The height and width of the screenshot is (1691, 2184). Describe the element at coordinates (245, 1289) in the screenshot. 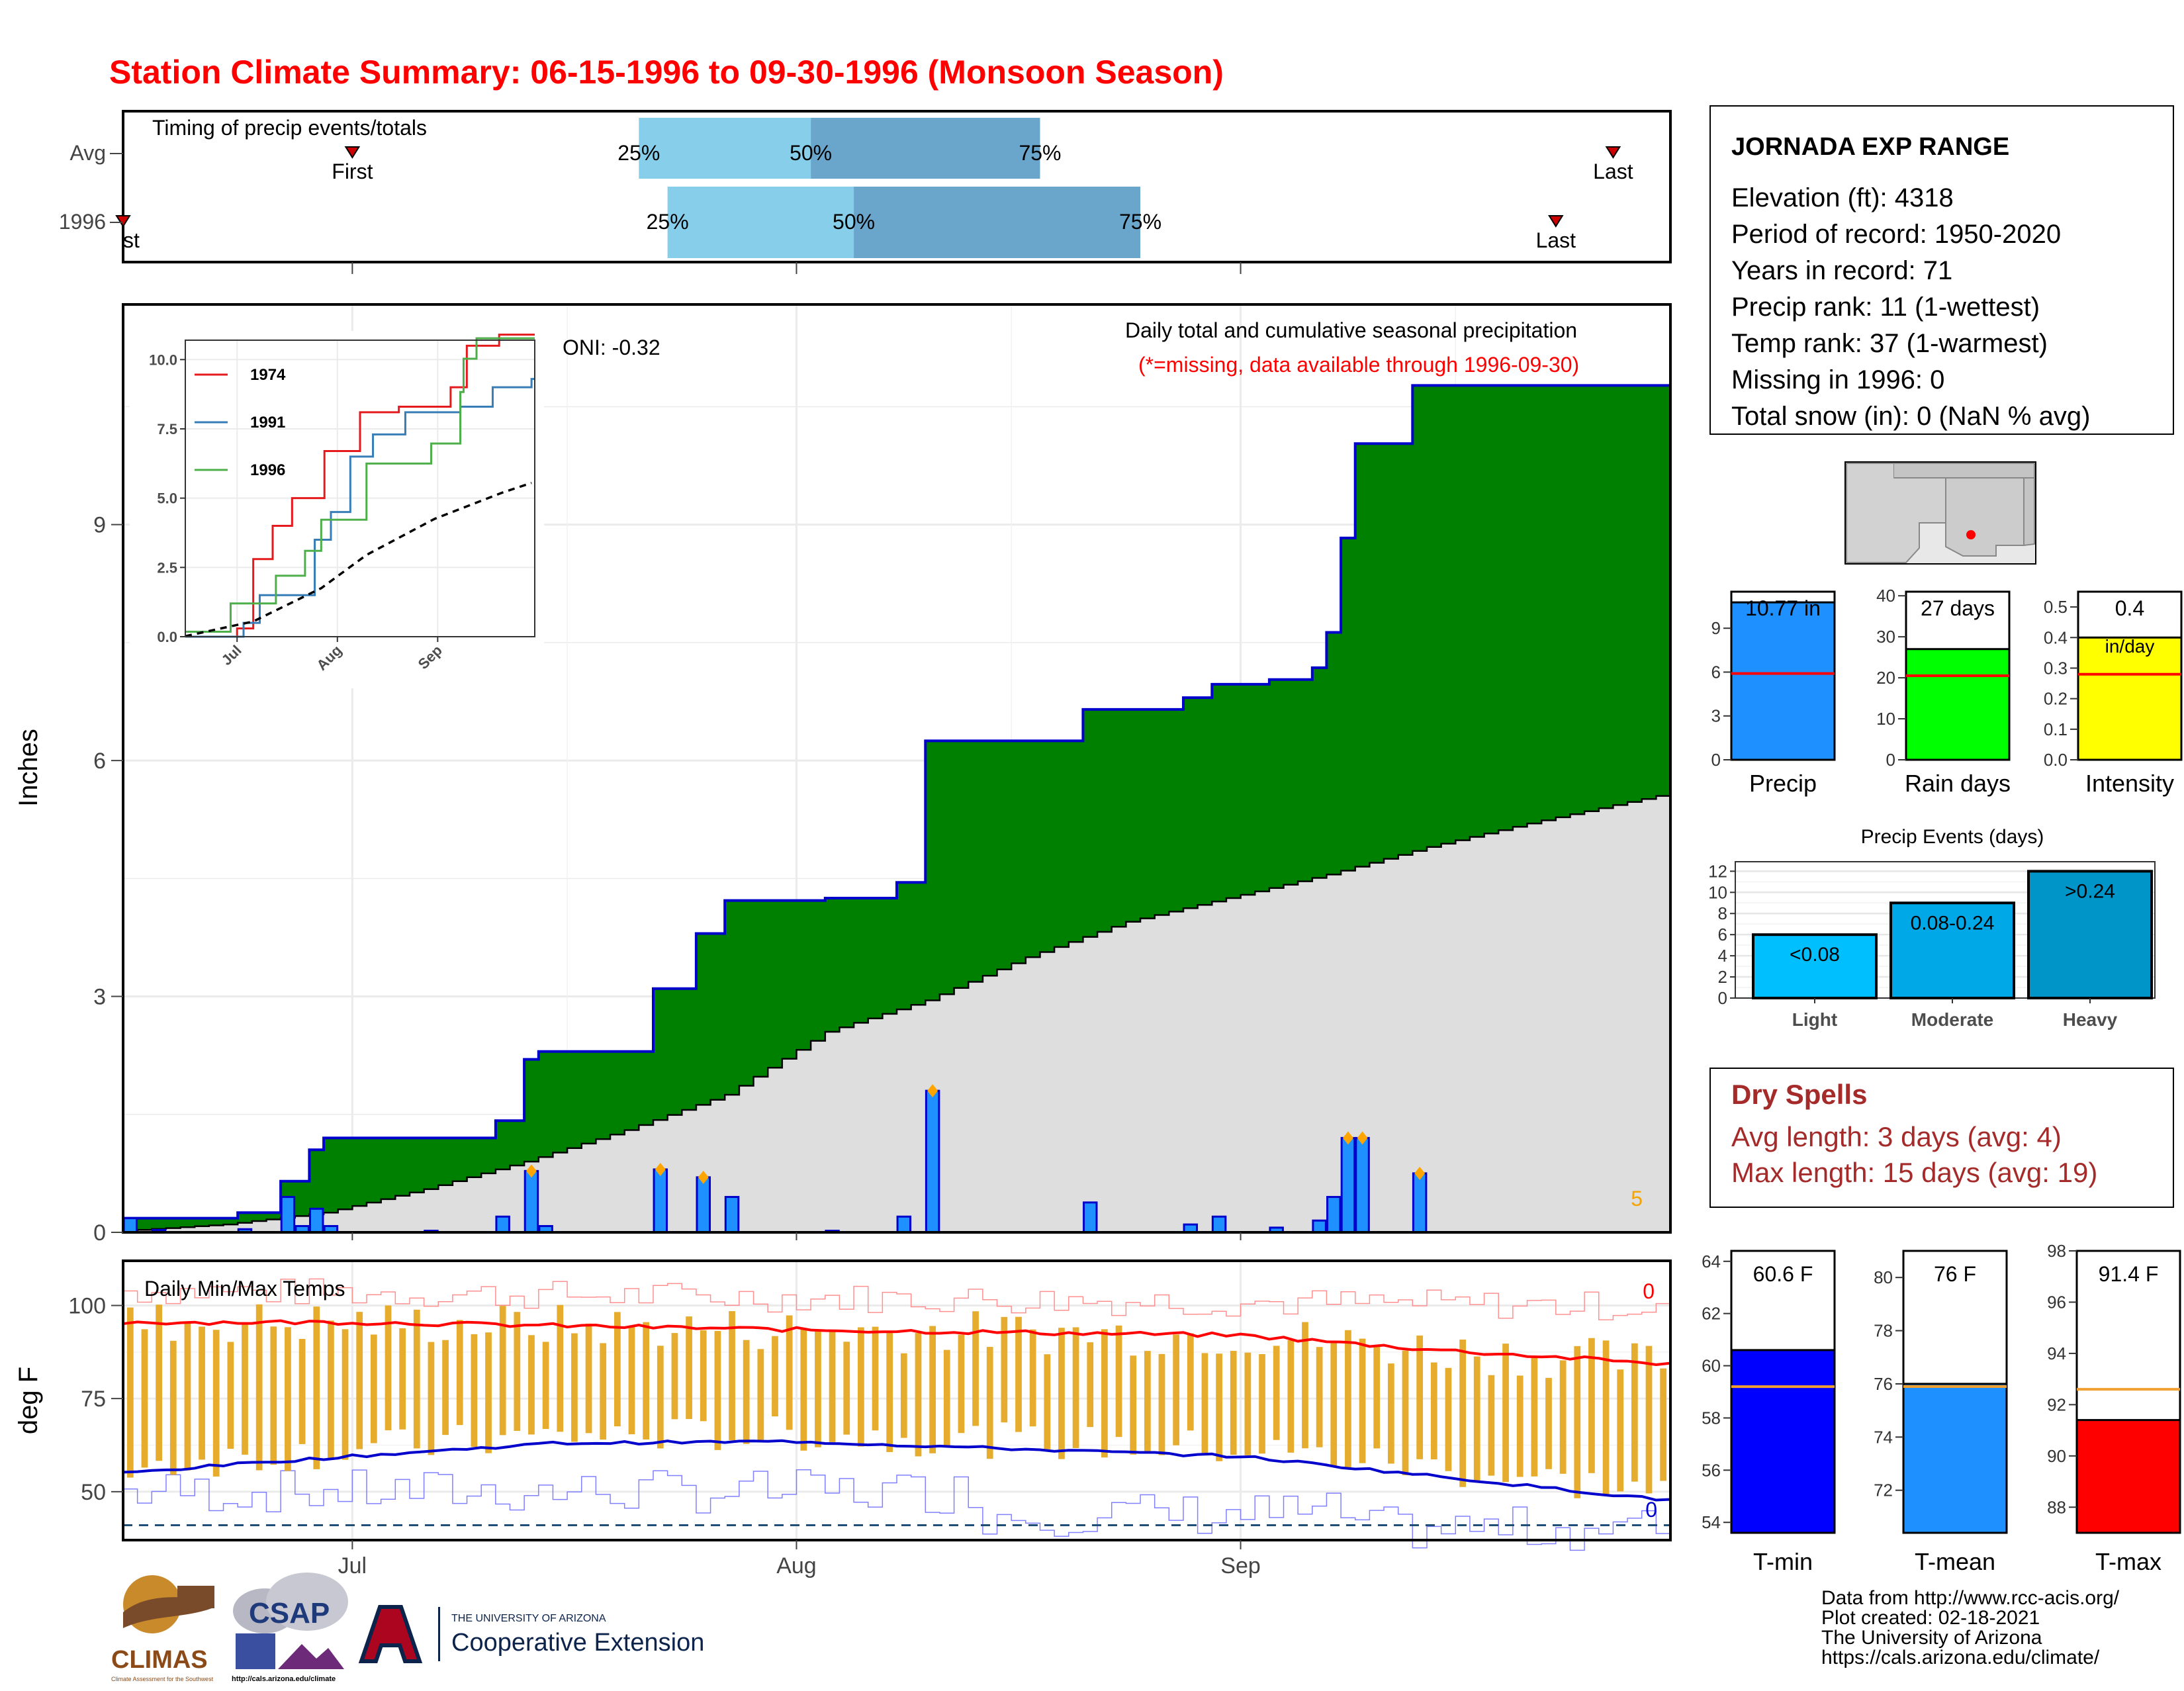

I see `temp-panel-label: Daily Min/Max Temps` at that location.